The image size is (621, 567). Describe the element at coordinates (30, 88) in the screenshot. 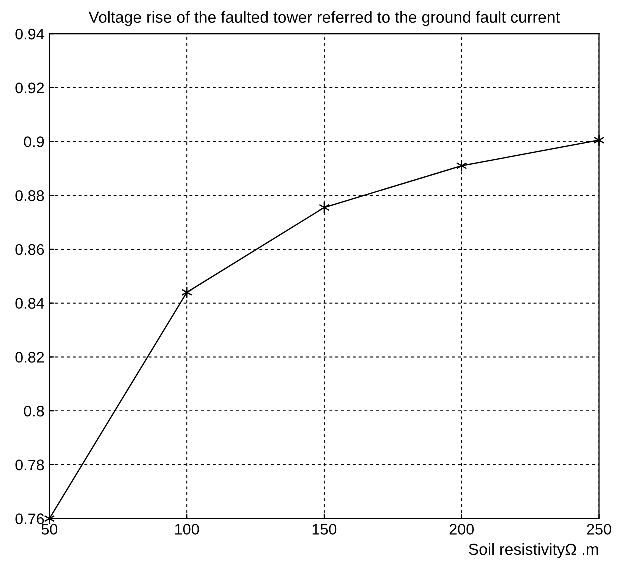

I see `y-tick-label: 0.92` at that location.